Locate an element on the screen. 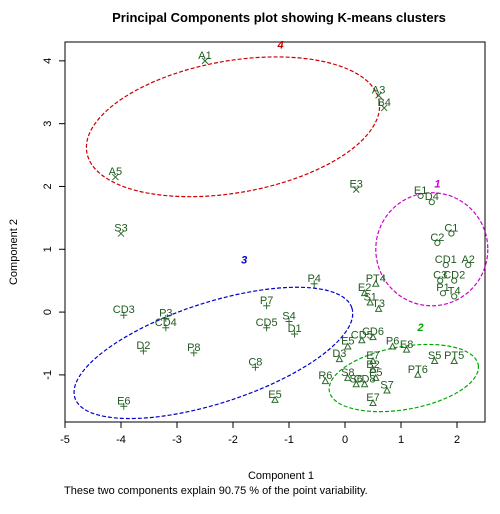  data-point: CD5 is located at coordinates (362, 336).